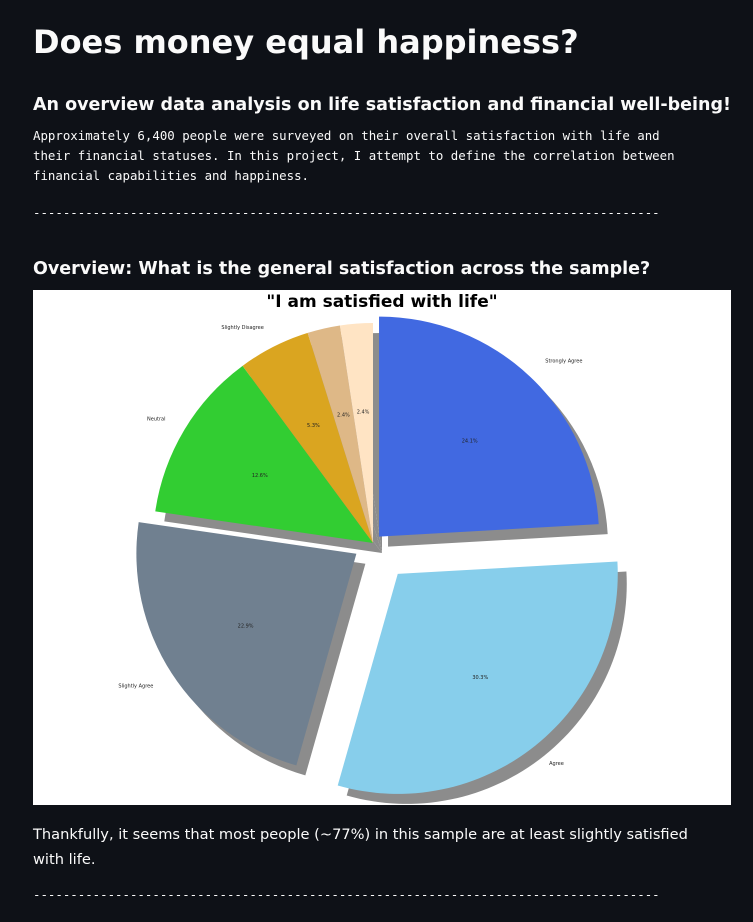 This screenshot has width=753, height=922. What do you see at coordinates (242, 328) in the screenshot?
I see `slice-label-slightly-disagree: Slightly Disagree` at bounding box center [242, 328].